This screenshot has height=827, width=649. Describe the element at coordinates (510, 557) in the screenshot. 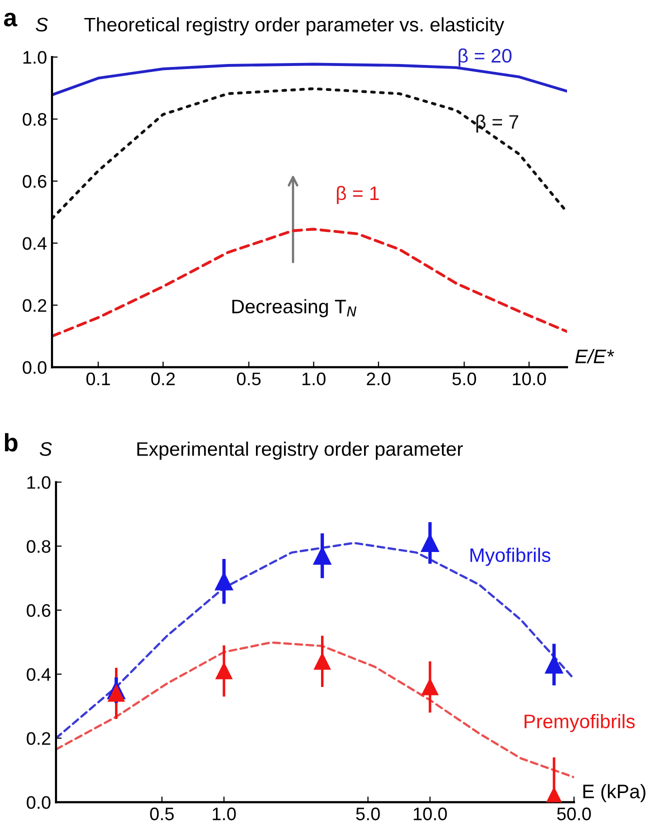

I see `series-label: Myofibrils` at that location.